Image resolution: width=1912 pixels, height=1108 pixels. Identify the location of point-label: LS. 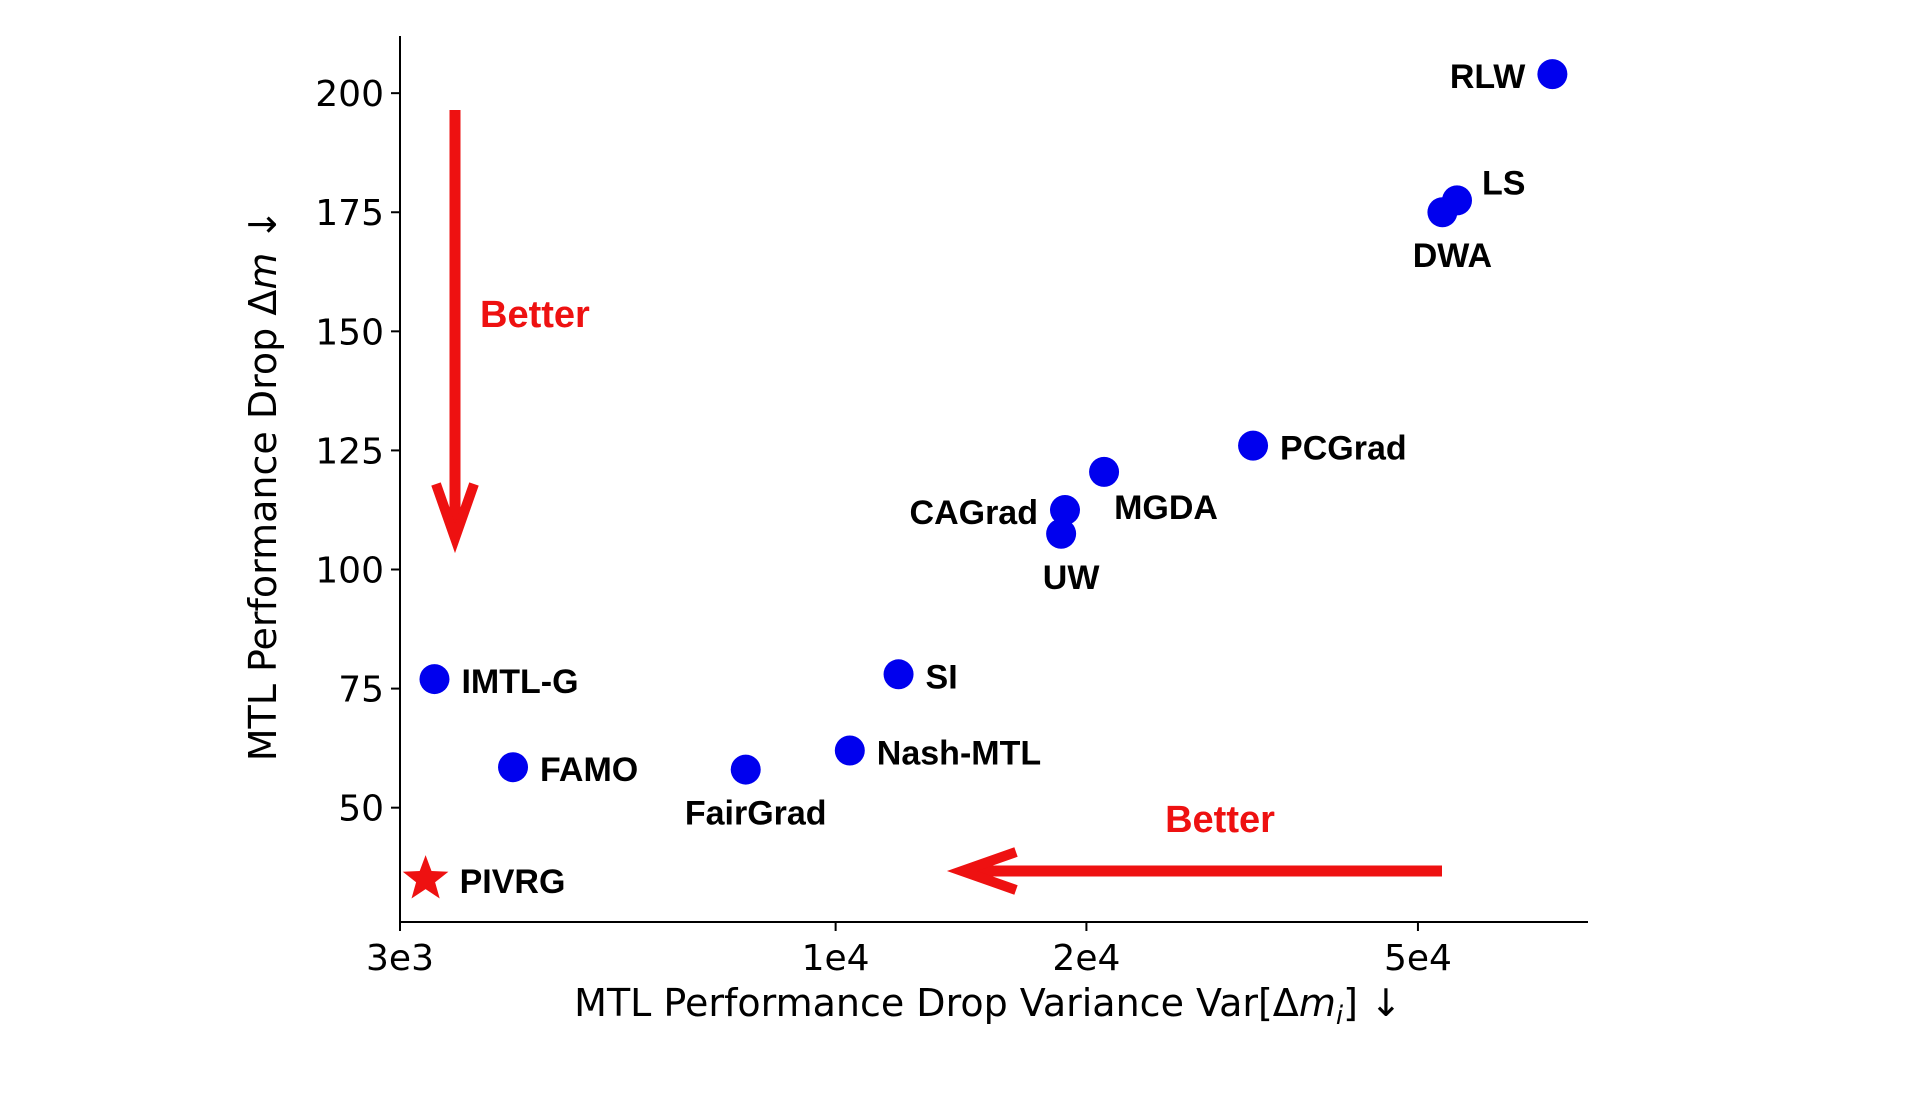
(1503, 183).